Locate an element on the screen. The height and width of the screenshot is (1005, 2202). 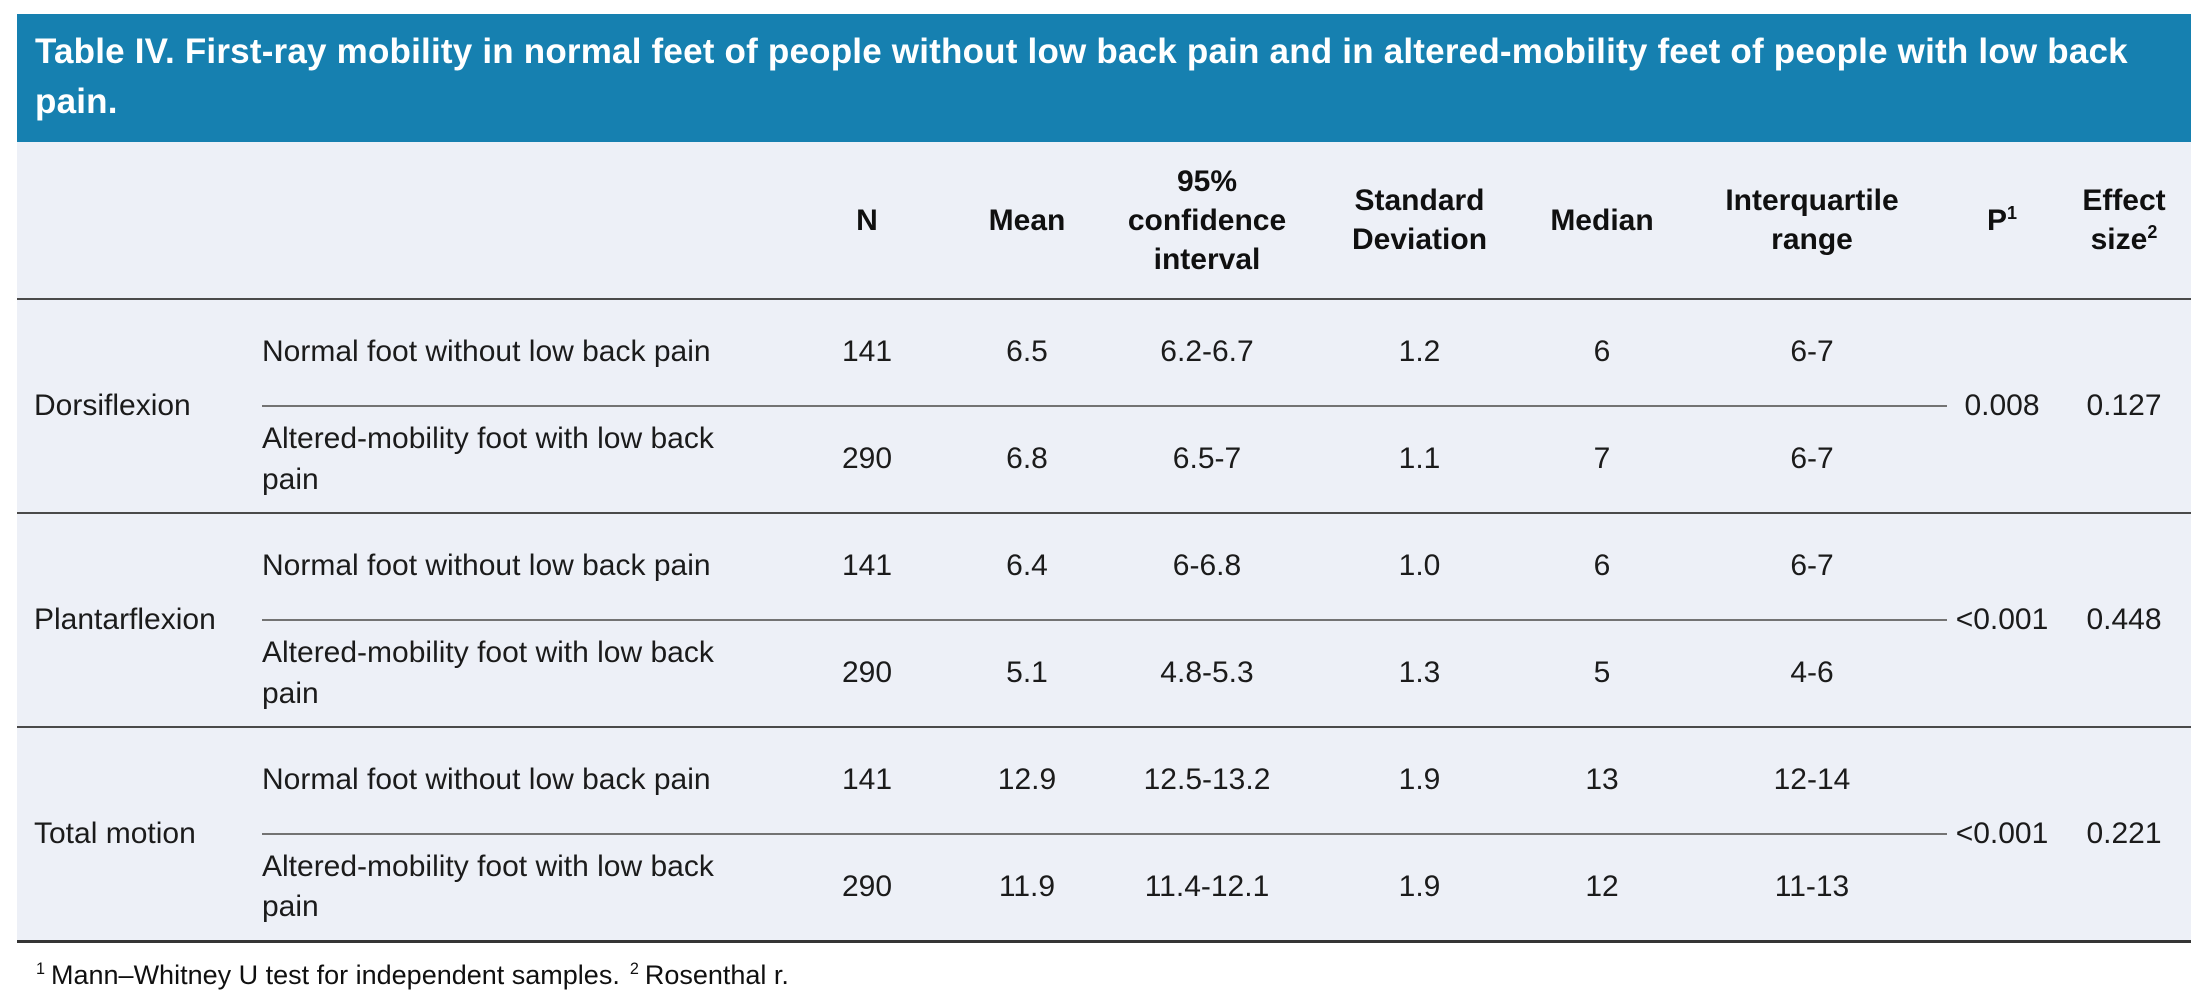
footnote-marker-2: 2 is located at coordinates (634, 968).